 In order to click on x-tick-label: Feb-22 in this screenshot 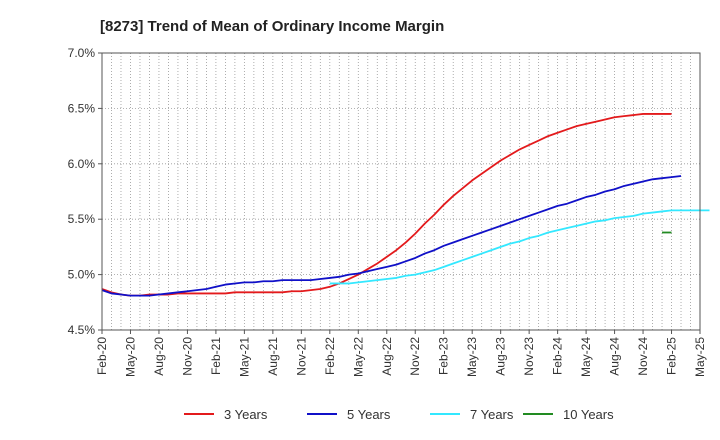, I will do `click(330, 356)`.